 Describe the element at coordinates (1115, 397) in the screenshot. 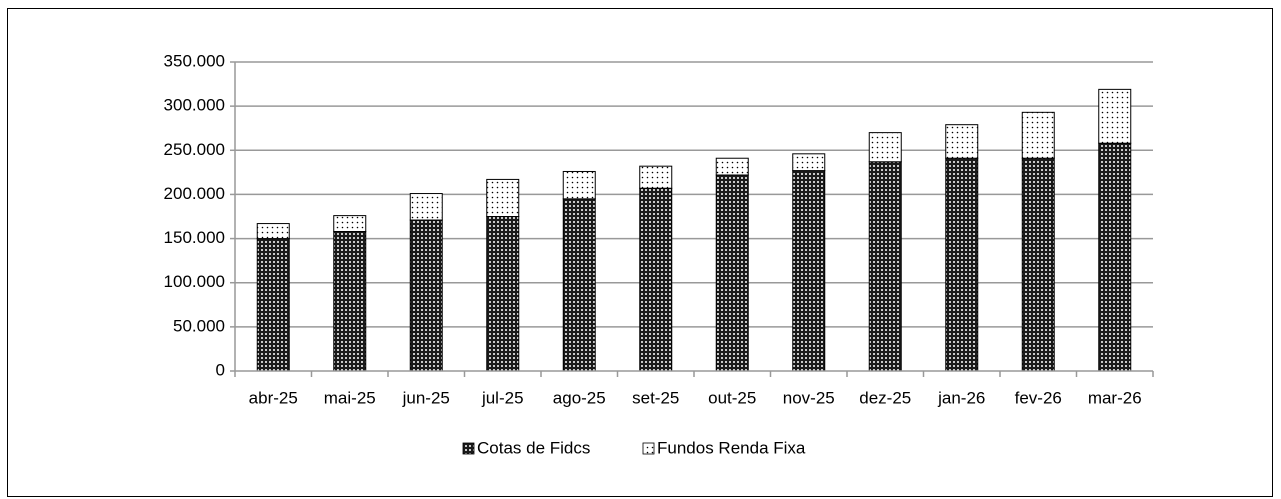

I see `x-tick-label: mar-26` at that location.